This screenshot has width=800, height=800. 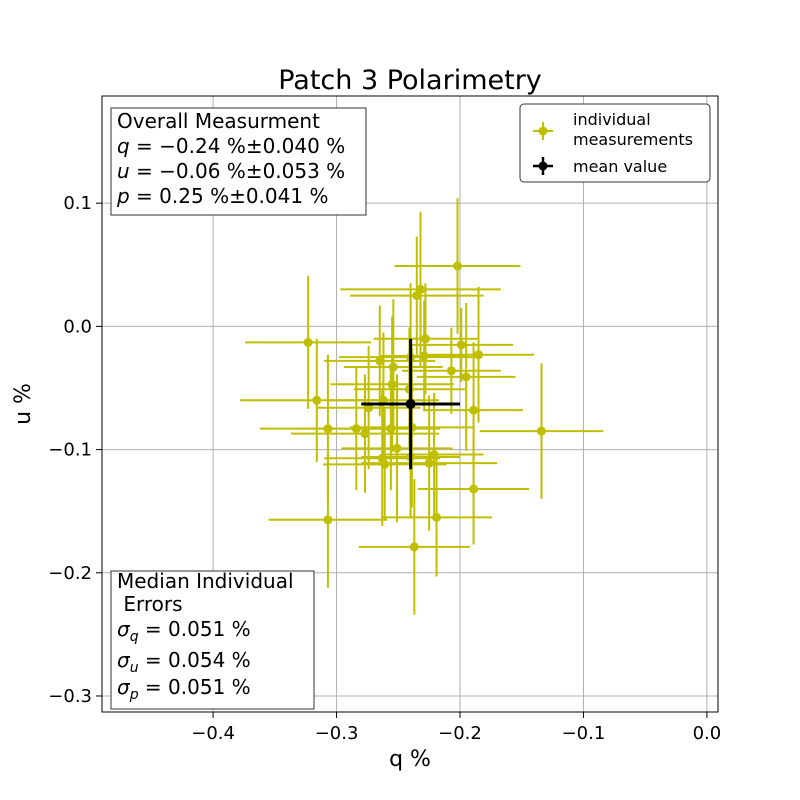 I want to click on mean-marker, so click(x=410, y=404).